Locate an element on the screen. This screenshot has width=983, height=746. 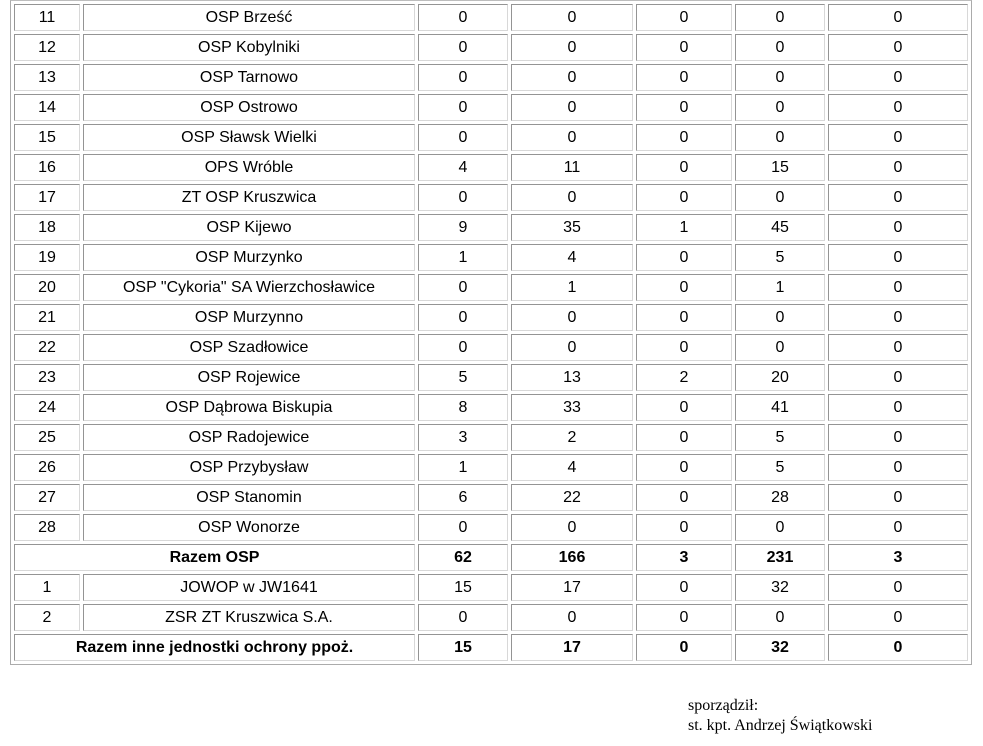
table-row: 17 ZT OSP Kruszwica 0 0 0 0 0 is located at coordinates (491, 197).